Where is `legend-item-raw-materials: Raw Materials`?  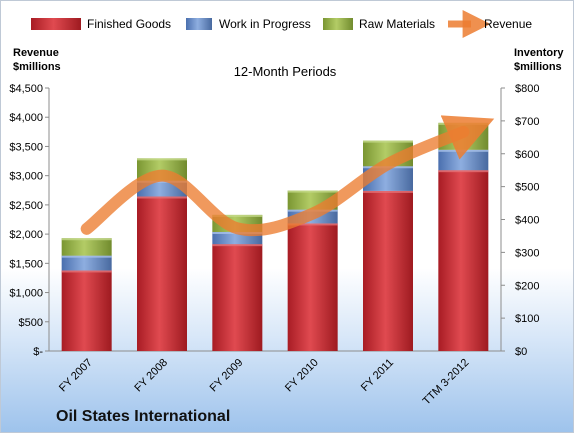 legend-item-raw-materials: Raw Materials is located at coordinates (379, 24).